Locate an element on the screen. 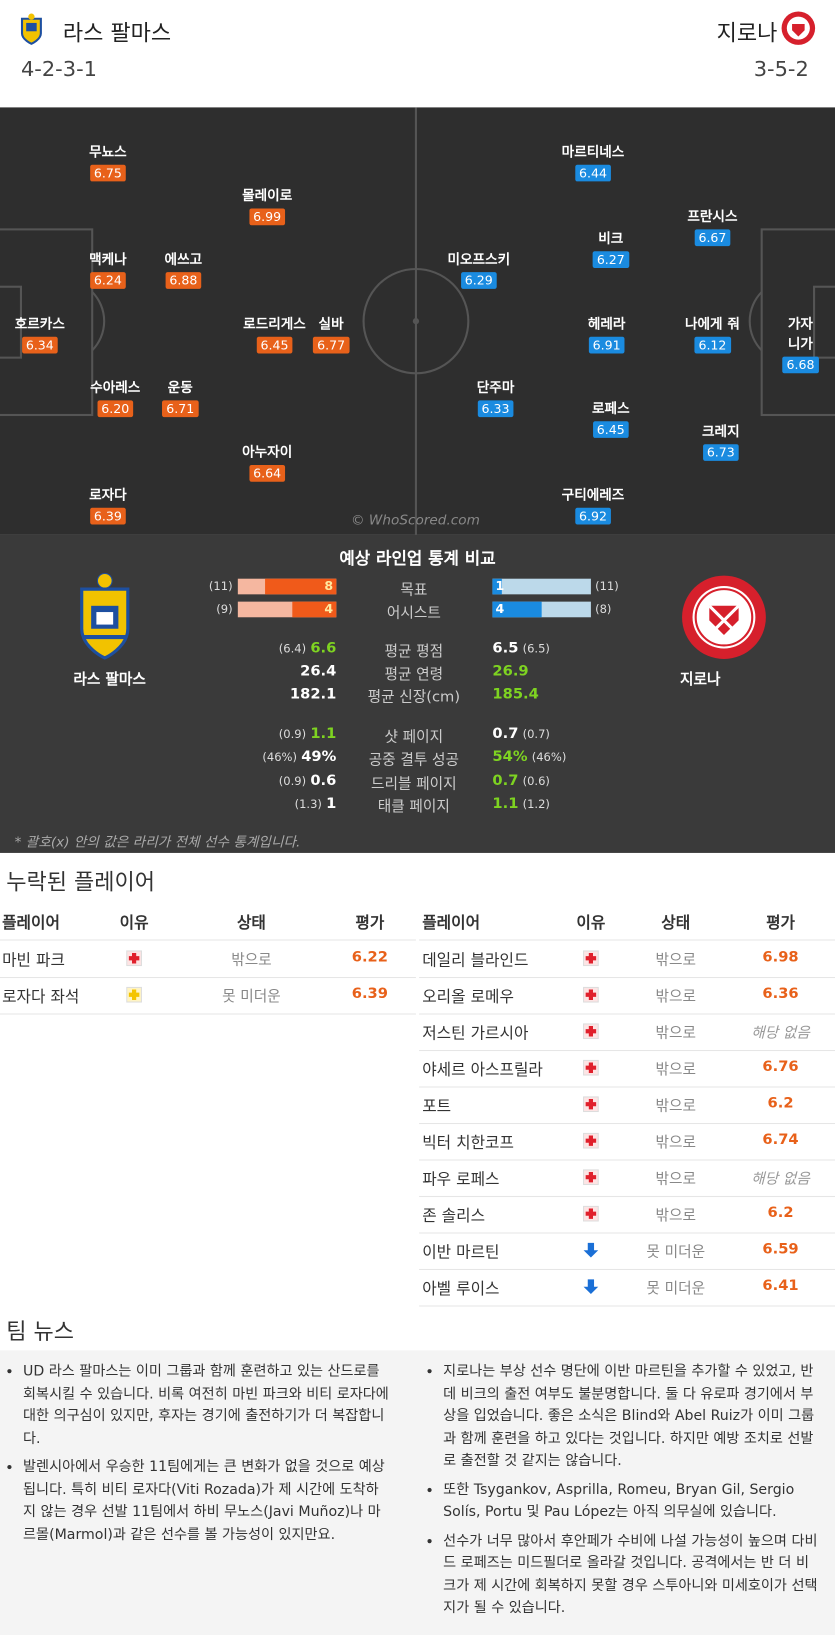  player-rating: 6.24 is located at coordinates (108, 280).